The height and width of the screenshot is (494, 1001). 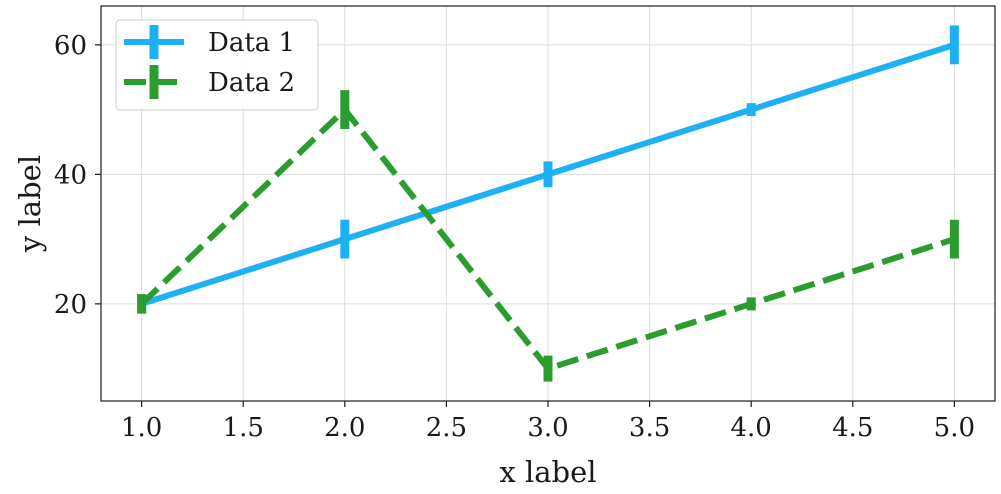 I want to click on x-tick-label: 4.0, so click(x=751, y=428).